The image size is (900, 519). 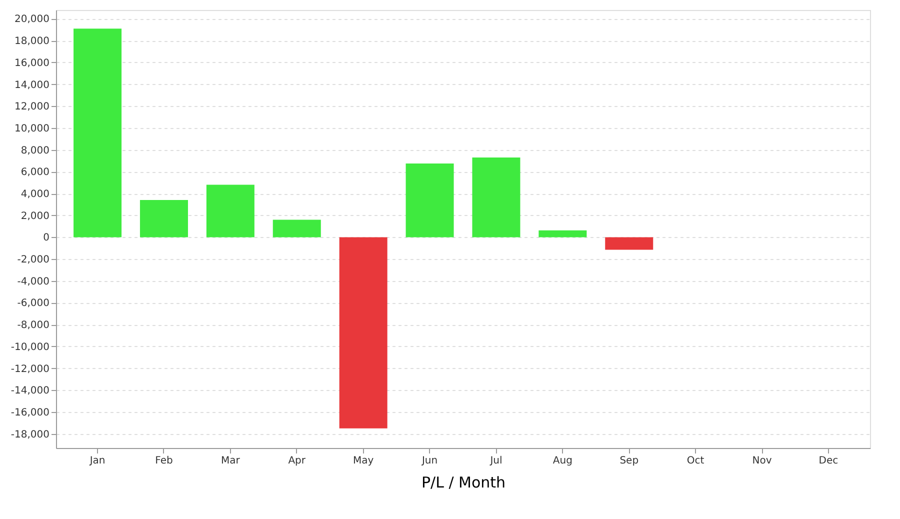 What do you see at coordinates (463, 483) in the screenshot?
I see `x-axis-title: P/L / Month` at bounding box center [463, 483].